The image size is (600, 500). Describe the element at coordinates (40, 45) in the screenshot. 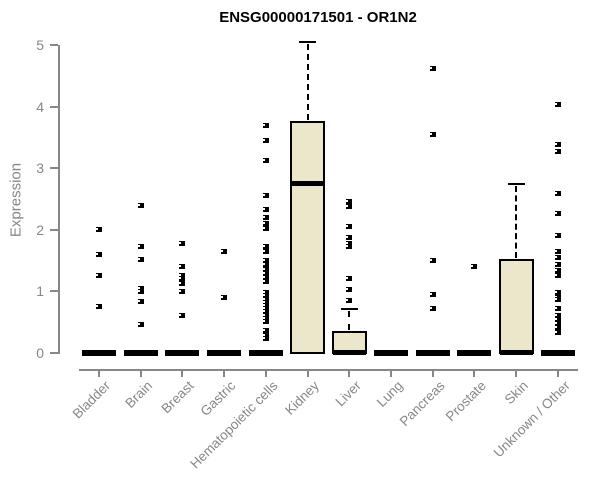

I see `y-tick-label: 5` at that location.